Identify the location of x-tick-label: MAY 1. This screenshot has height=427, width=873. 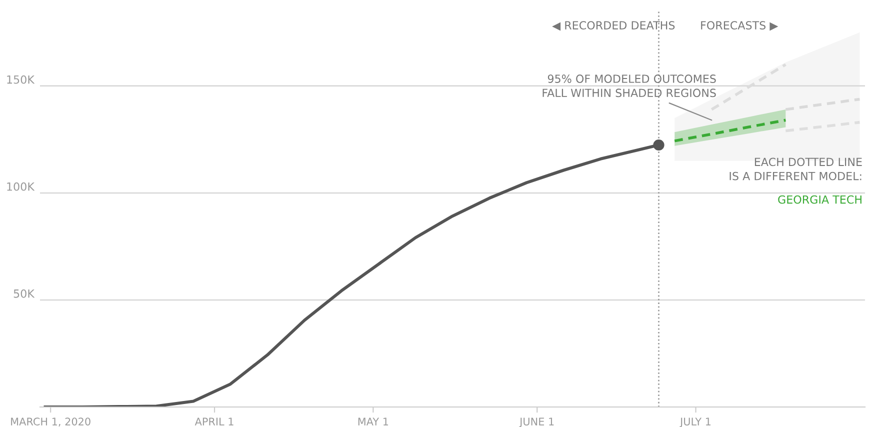
(373, 422).